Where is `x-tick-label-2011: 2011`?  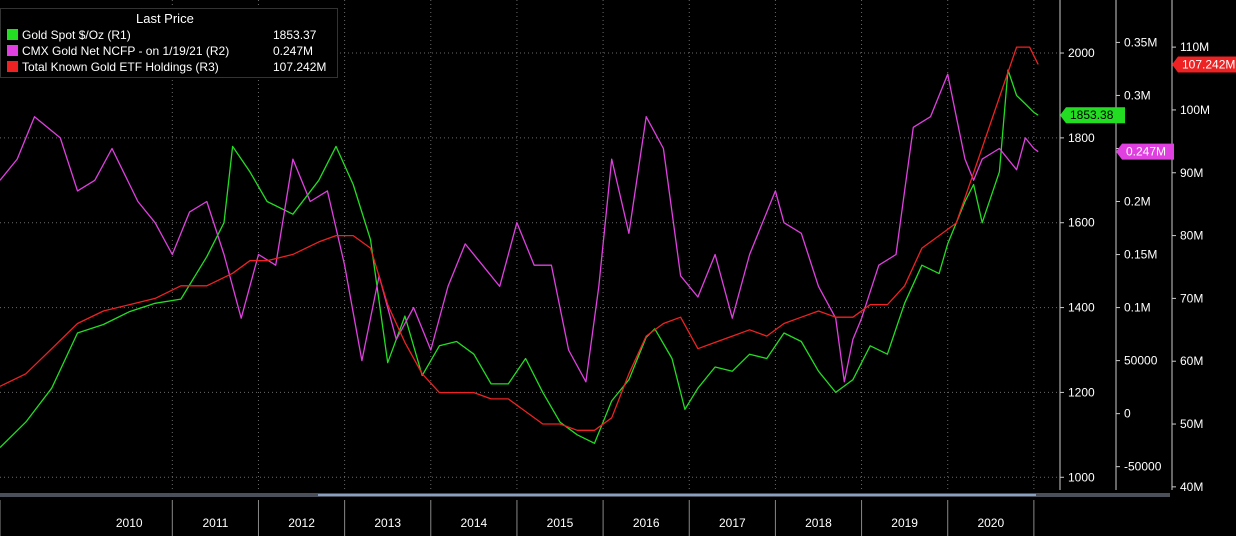 x-tick-label-2011: 2011 is located at coordinates (215, 523).